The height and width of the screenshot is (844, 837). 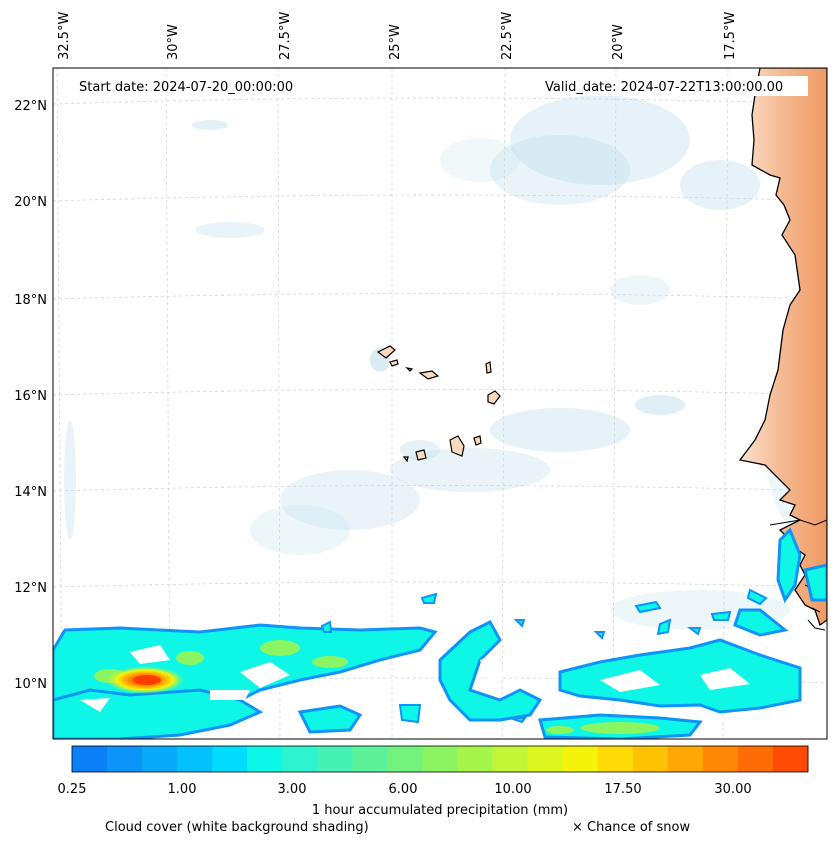 What do you see at coordinates (395, 42) in the screenshot?
I see `lon-label-25w: 25°W` at bounding box center [395, 42].